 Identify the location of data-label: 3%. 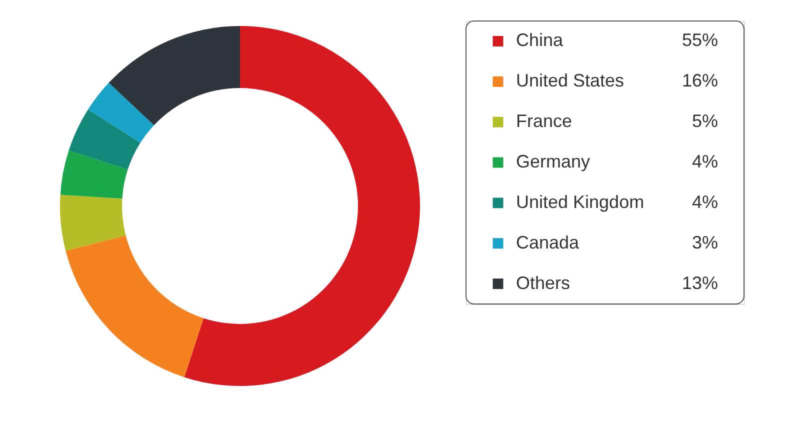
(705, 242).